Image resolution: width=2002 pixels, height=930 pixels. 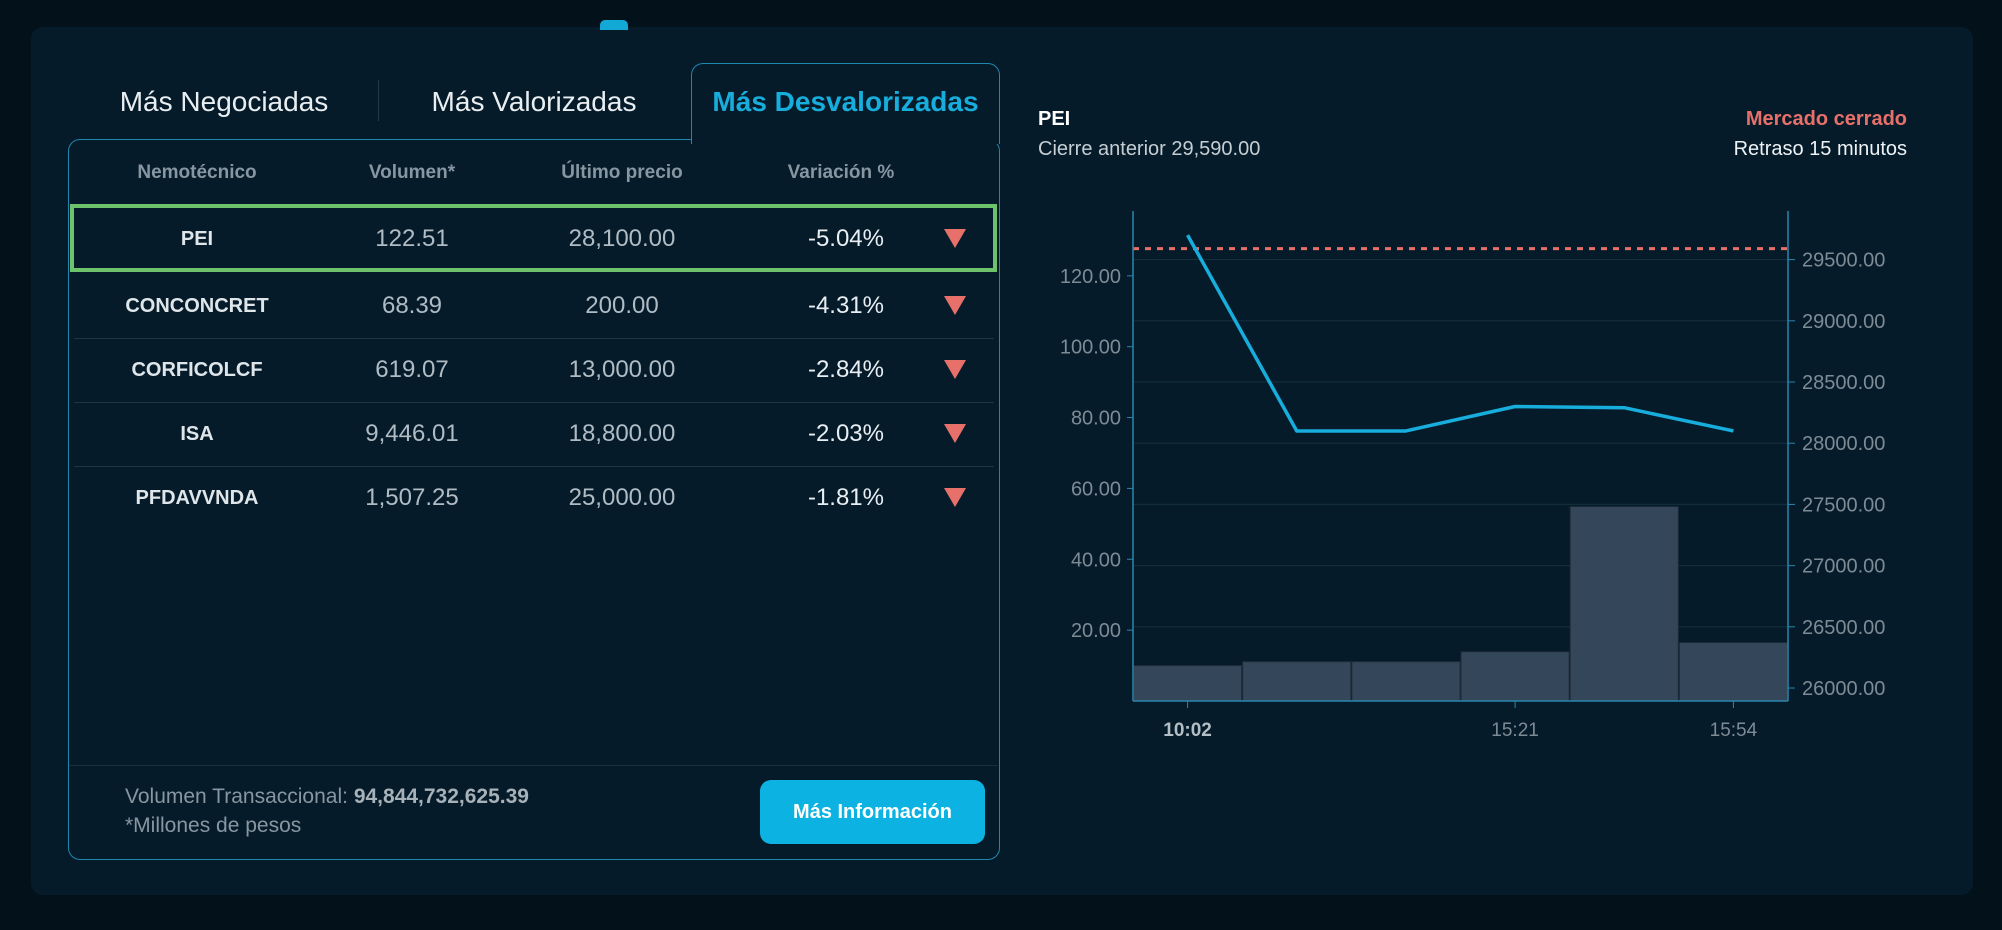 I want to click on cell-variacion: -2.03%, so click(x=845, y=433).